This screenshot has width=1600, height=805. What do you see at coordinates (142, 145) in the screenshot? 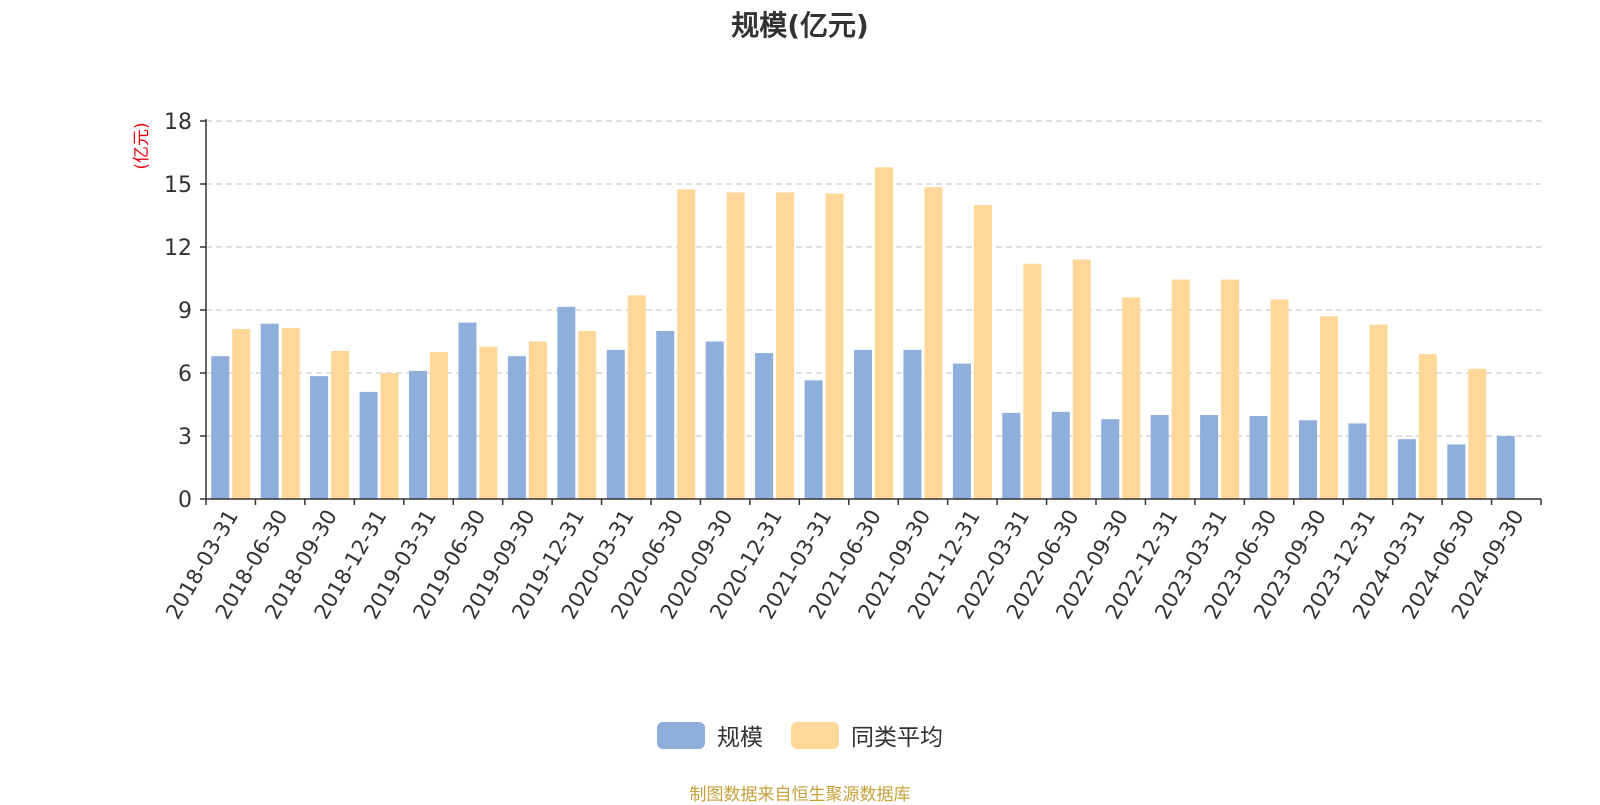
I see `y-axis-title: (亿元)` at bounding box center [142, 145].